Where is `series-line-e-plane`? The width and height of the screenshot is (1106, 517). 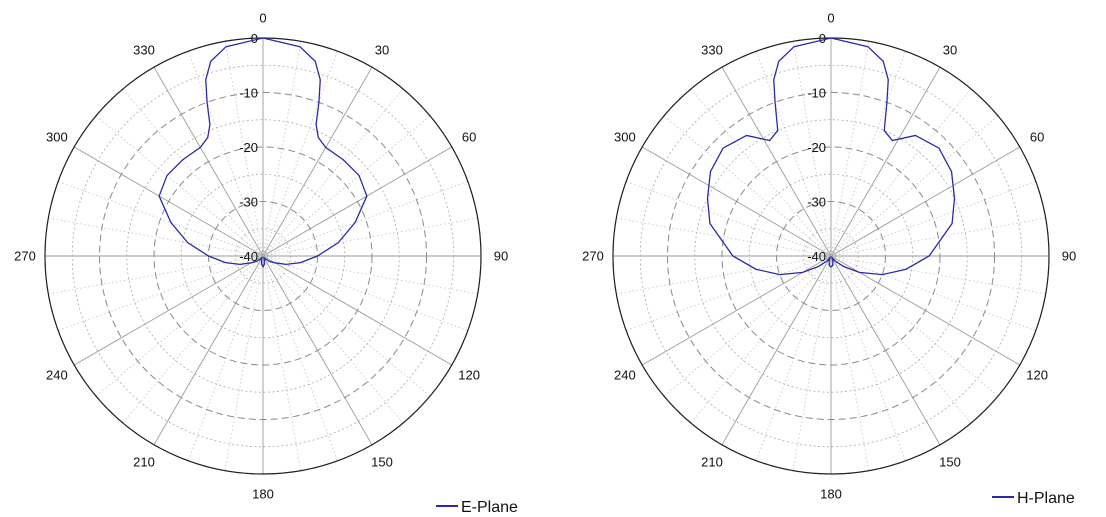 series-line-e-plane is located at coordinates (263, 153).